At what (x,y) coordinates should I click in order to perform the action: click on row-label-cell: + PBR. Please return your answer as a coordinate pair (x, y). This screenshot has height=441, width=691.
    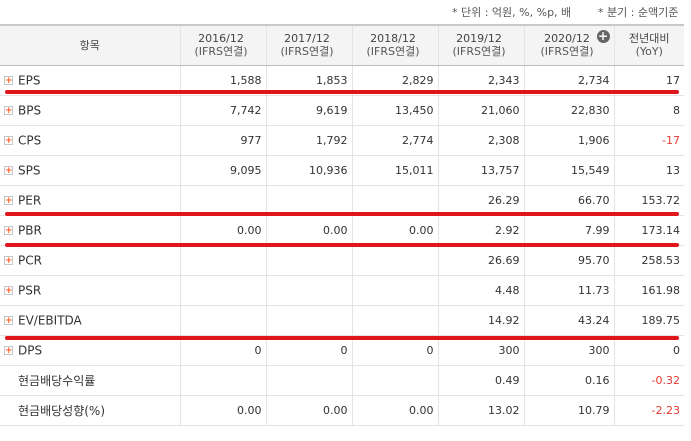
    Looking at the image, I should click on (90, 230).